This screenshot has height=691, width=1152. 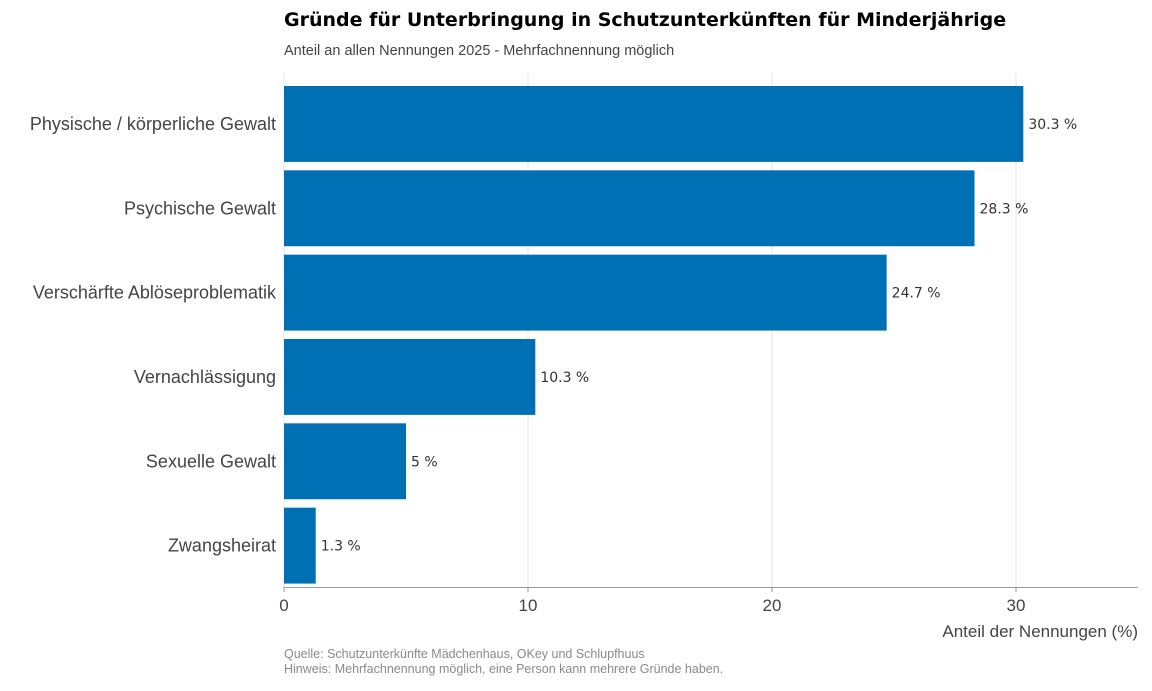 I want to click on value-label-0: 30.3 %, so click(x=1052, y=125).